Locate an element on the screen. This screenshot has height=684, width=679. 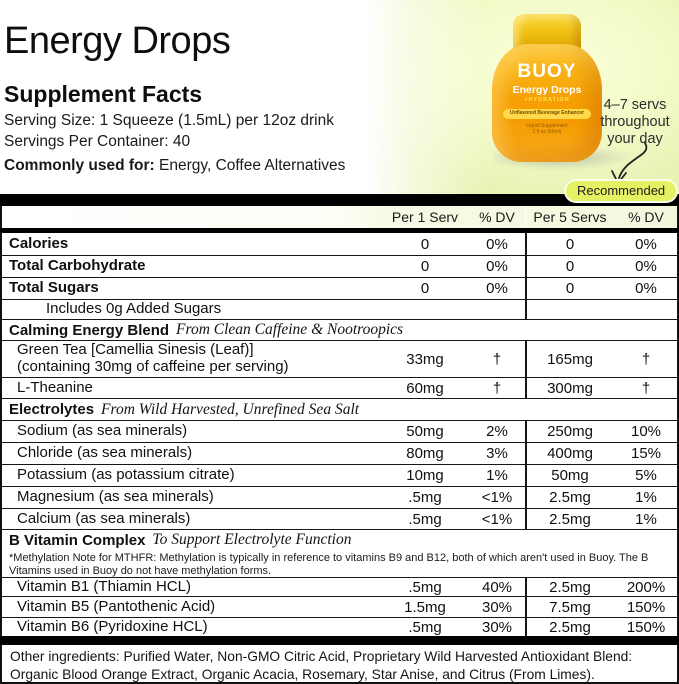
table-header-row: Per 1 Serv % DV Per 5 Servs % DV is located at coordinates (339, 217).